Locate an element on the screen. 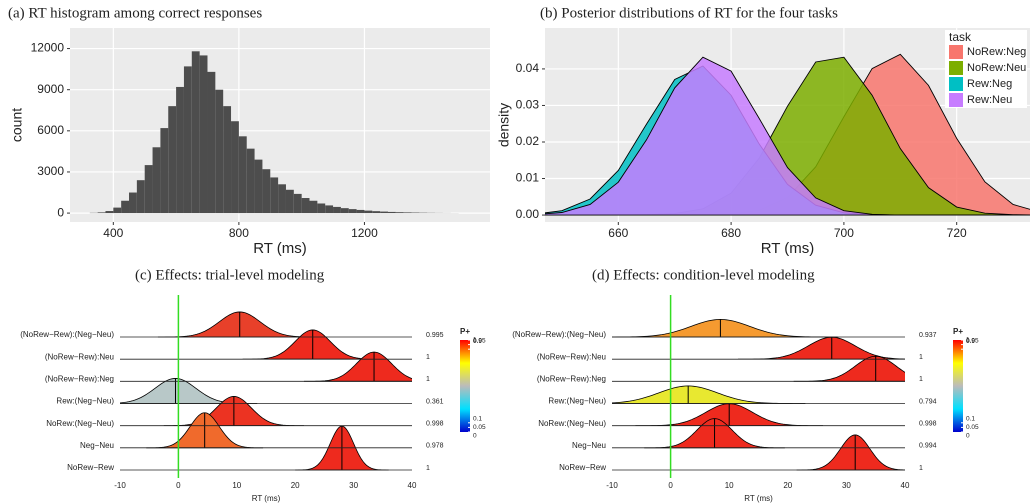  plot-clip is located at coordinates (758, 395).